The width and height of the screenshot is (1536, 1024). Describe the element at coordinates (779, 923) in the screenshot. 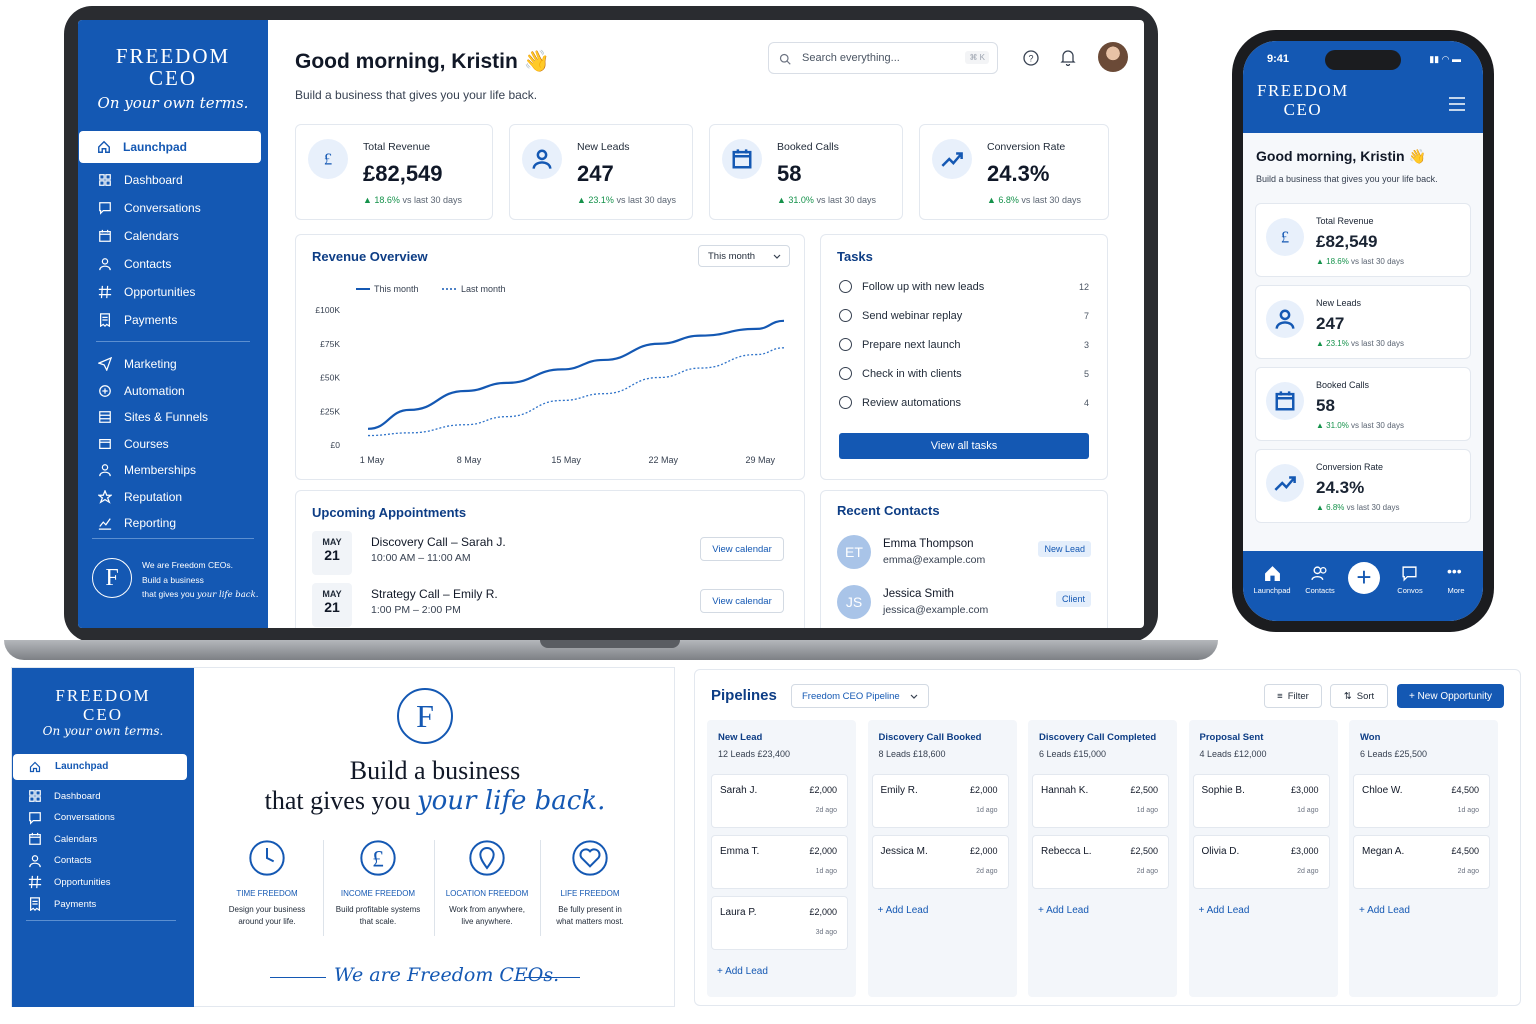

I see `lead-card: Laura P. £2,000 3d ago` at that location.